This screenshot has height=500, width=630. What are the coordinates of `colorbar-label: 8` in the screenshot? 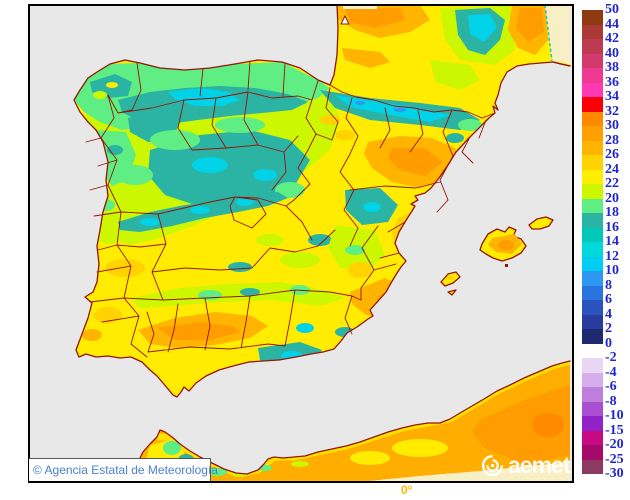 It's located at (608, 285).